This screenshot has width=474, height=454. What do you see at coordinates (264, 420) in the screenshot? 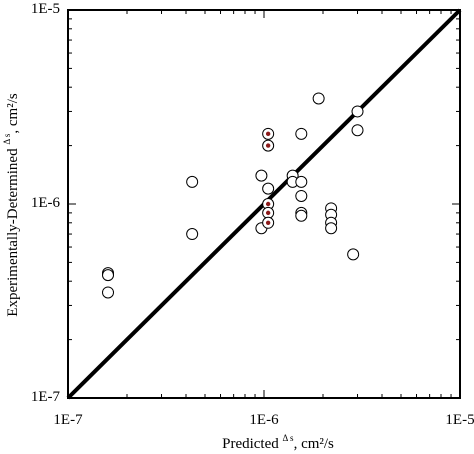
I see `x-tick-label-1e-6: 1E-6` at bounding box center [264, 420].